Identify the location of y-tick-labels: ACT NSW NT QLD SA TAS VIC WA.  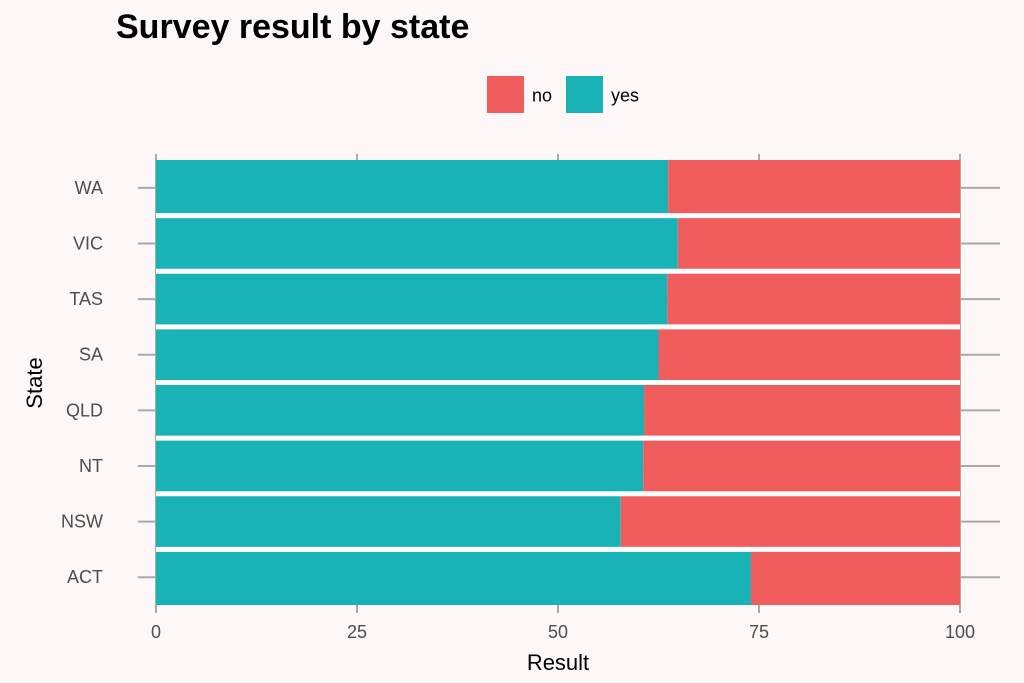
(82, 382).